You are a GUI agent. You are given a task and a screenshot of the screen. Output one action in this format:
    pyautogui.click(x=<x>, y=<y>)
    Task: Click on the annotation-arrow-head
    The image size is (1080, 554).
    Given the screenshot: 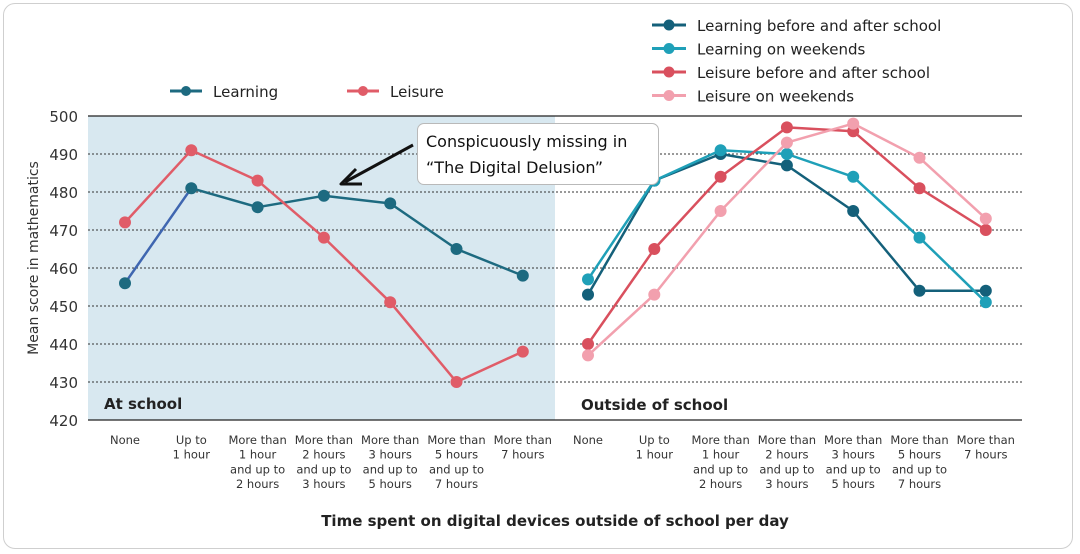 What is the action you would take?
    pyautogui.click(x=350, y=176)
    